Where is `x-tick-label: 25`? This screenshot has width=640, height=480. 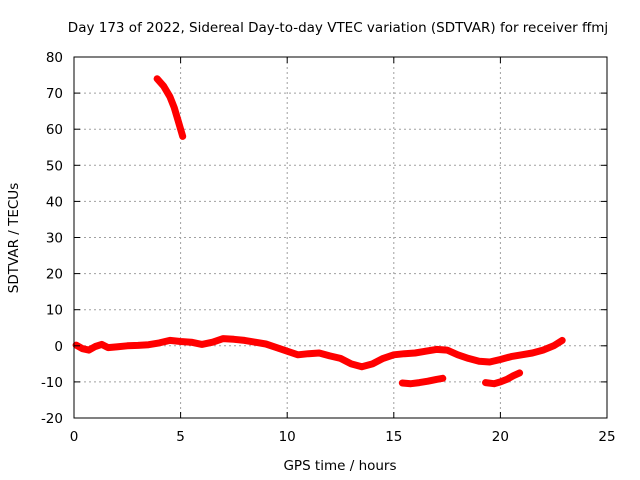
x-tick-label: 25 is located at coordinates (606, 437).